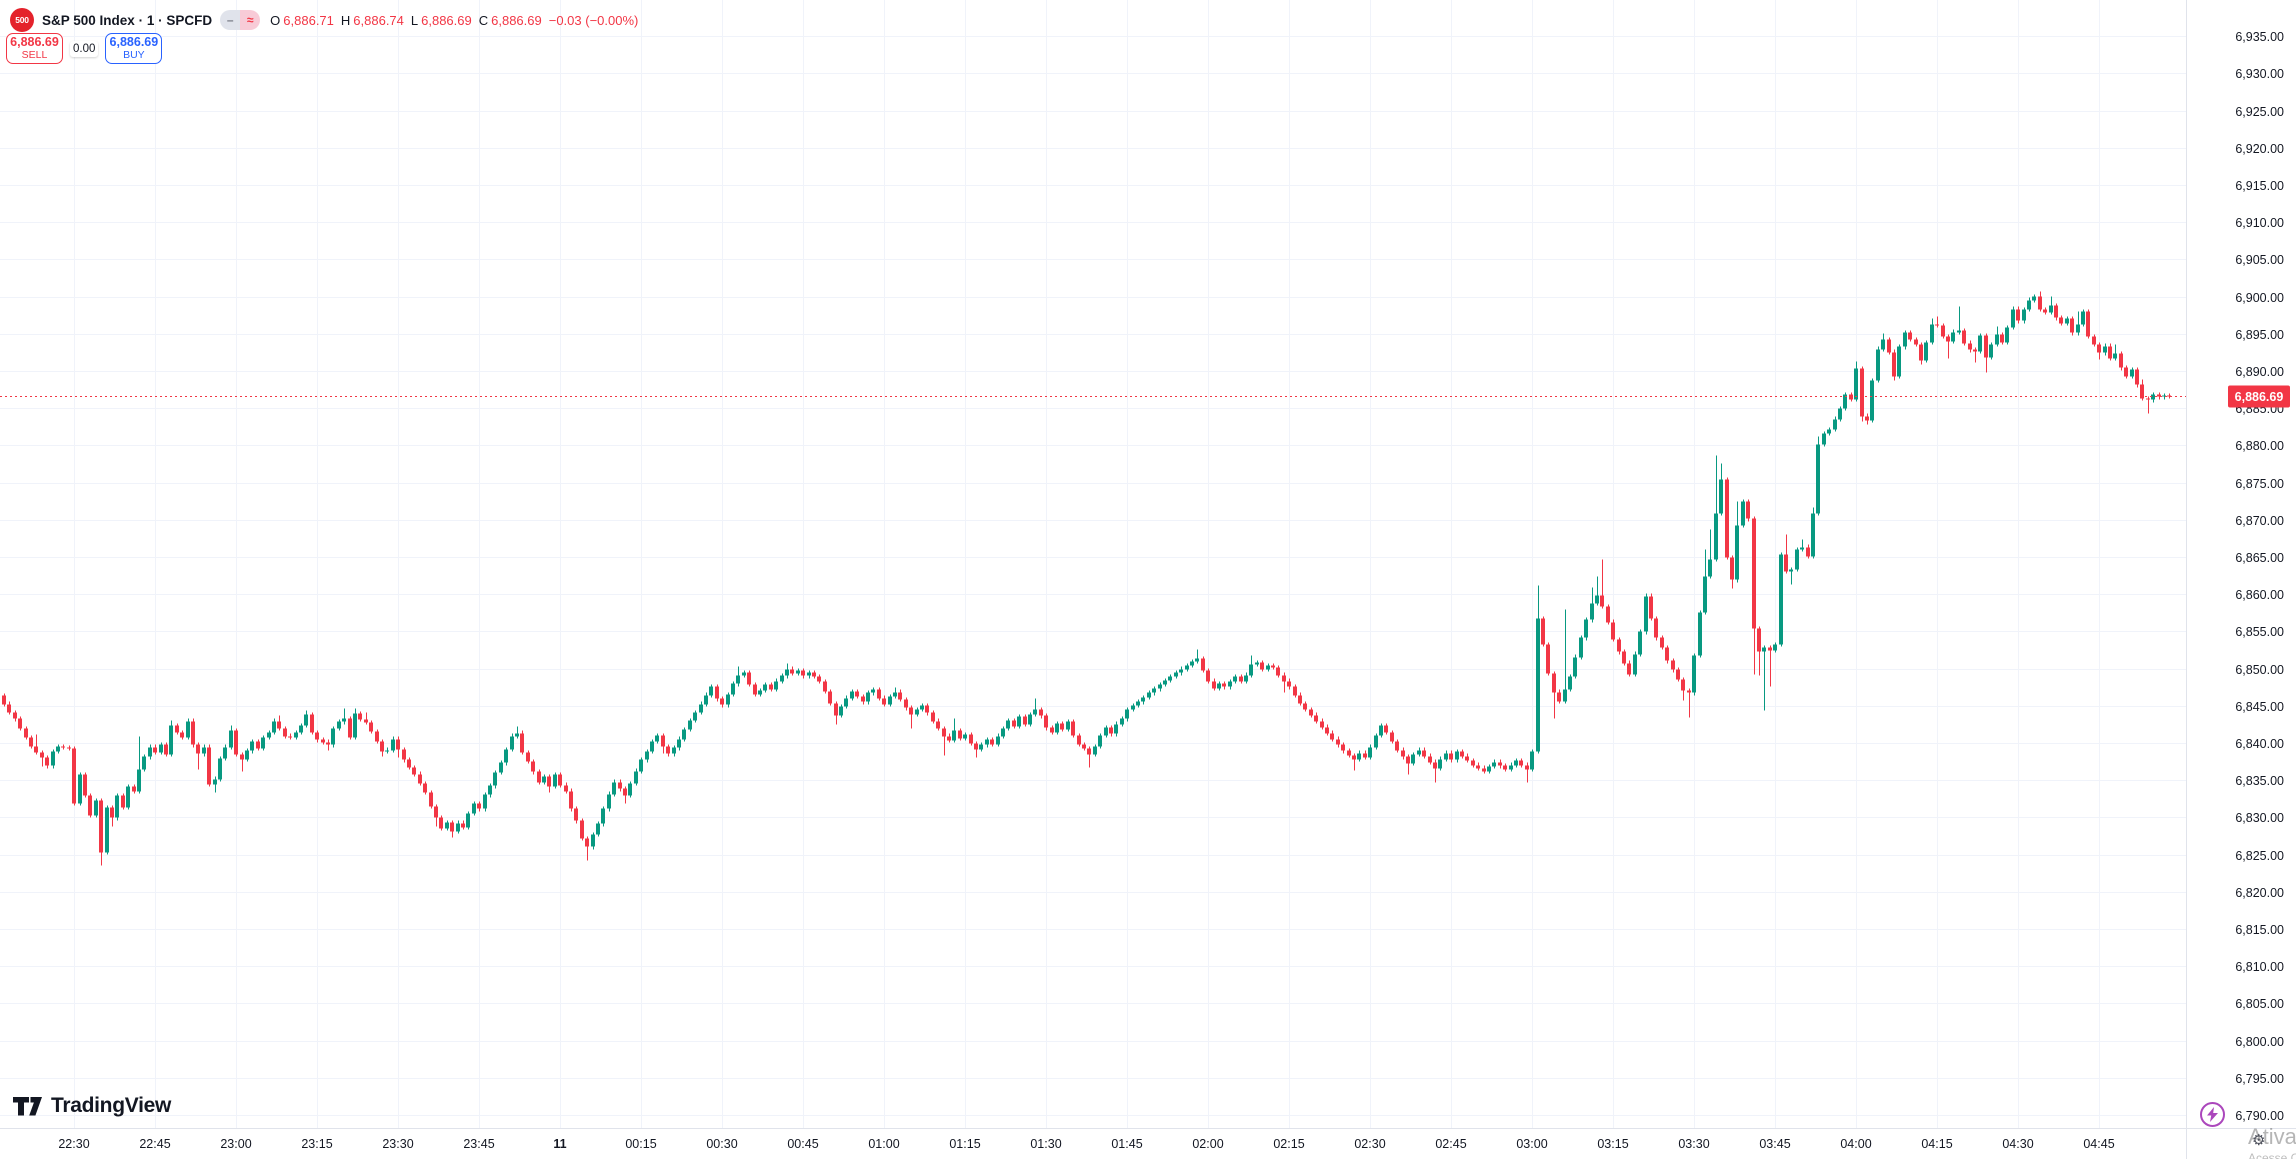 The width and height of the screenshot is (2296, 1159). I want to click on price-axis-label: 6,895.00, so click(2259, 335).